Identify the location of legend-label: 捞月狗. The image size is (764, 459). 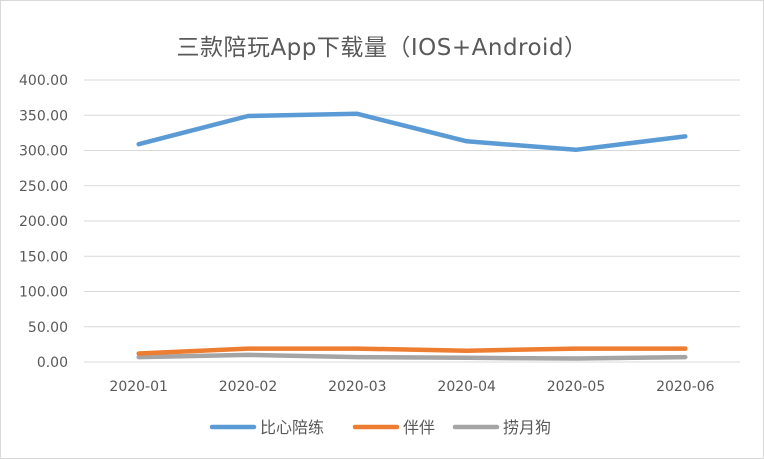
(527, 427).